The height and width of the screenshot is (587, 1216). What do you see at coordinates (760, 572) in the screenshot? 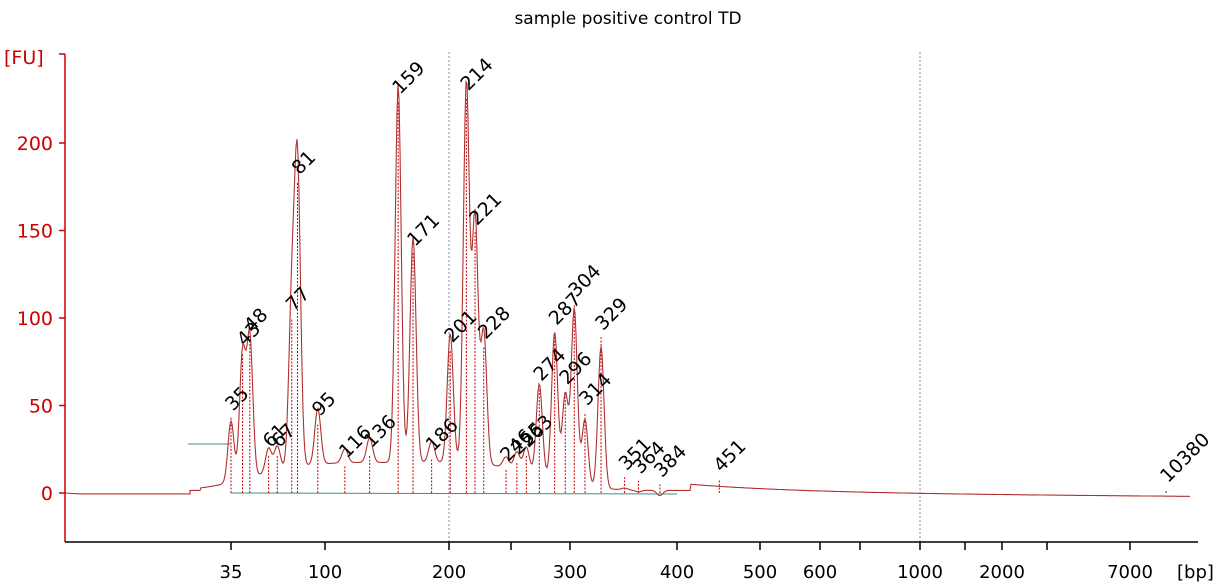
I see `x-tick-label-500: 500` at bounding box center [760, 572].